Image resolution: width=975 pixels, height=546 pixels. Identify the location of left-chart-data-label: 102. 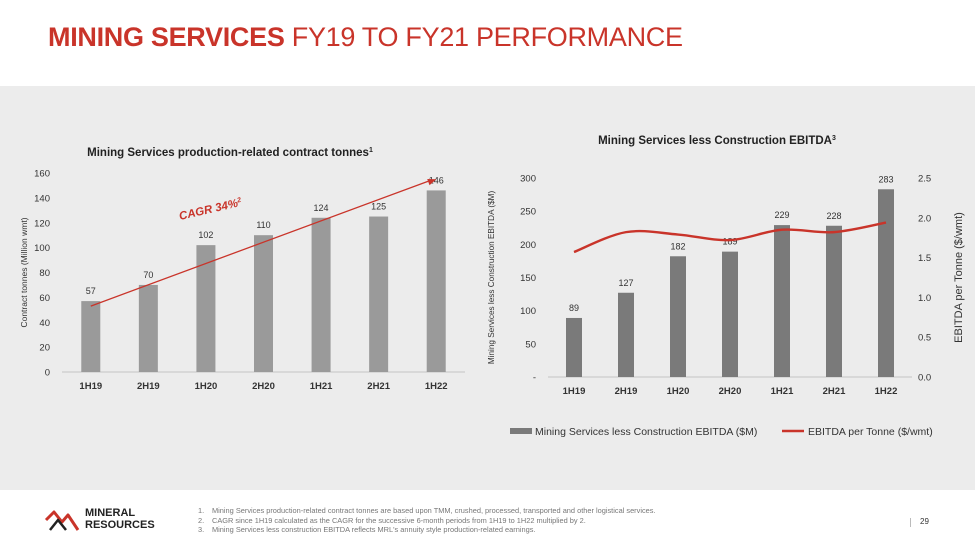
(205, 235).